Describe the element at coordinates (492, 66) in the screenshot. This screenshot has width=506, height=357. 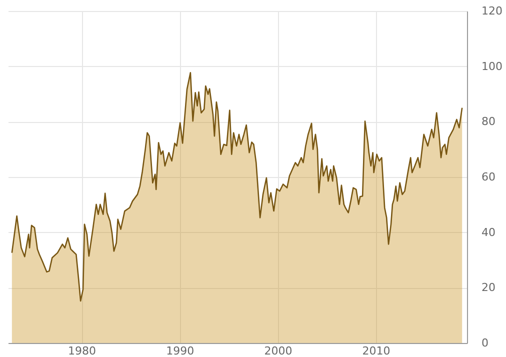
I see `y-tick-label: 100` at that location.